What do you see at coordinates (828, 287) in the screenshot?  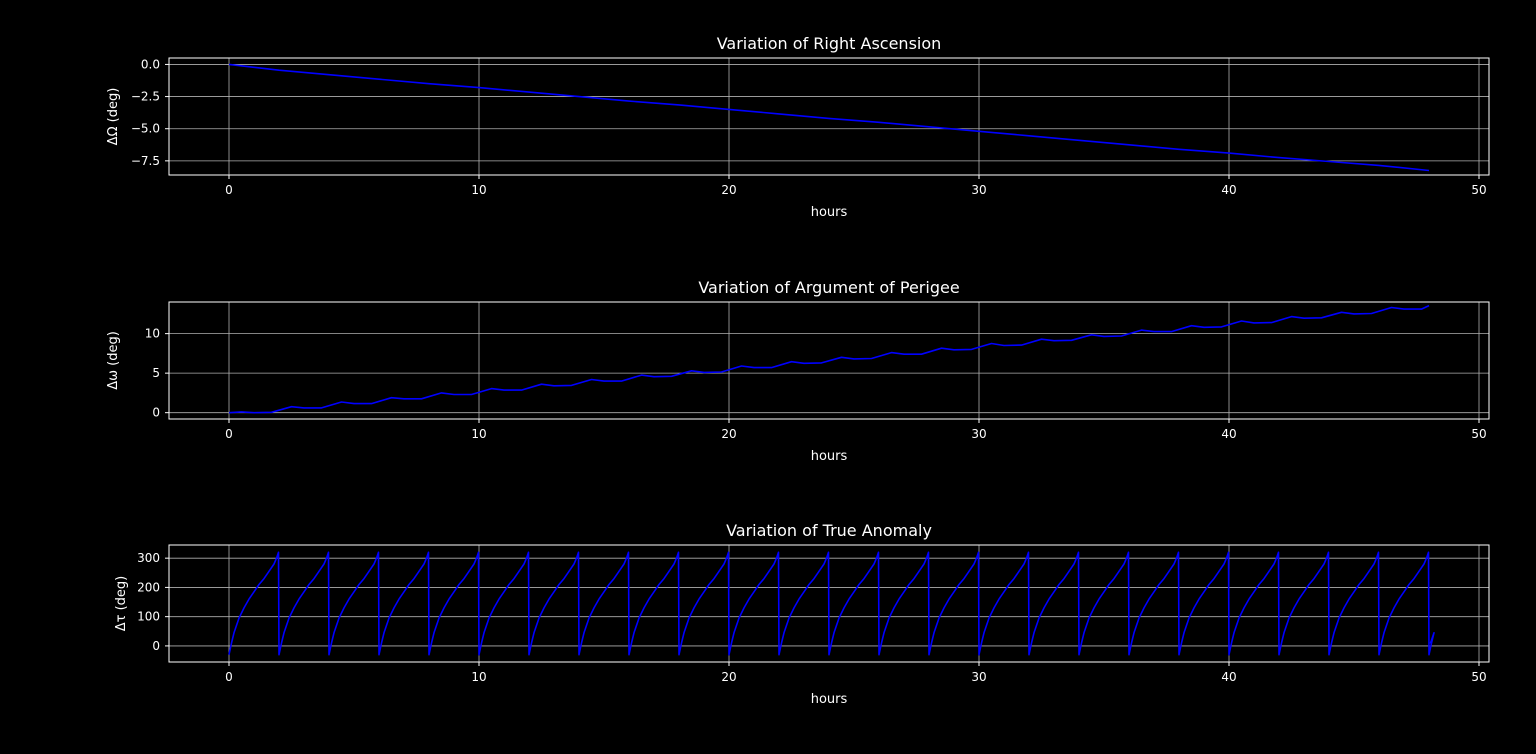 I see `subplot-title: Variation of Argument of Perigee` at bounding box center [828, 287].